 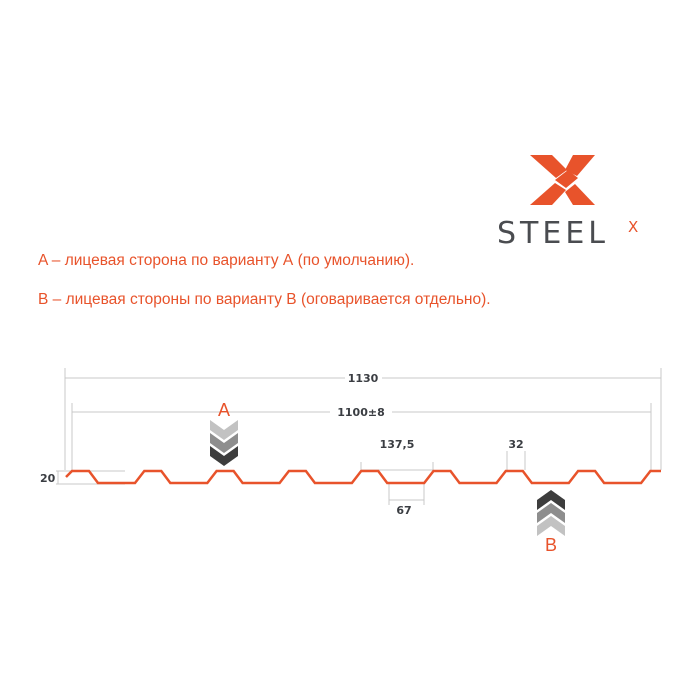 I want to click on logo-superscript: X, so click(x=633, y=227).